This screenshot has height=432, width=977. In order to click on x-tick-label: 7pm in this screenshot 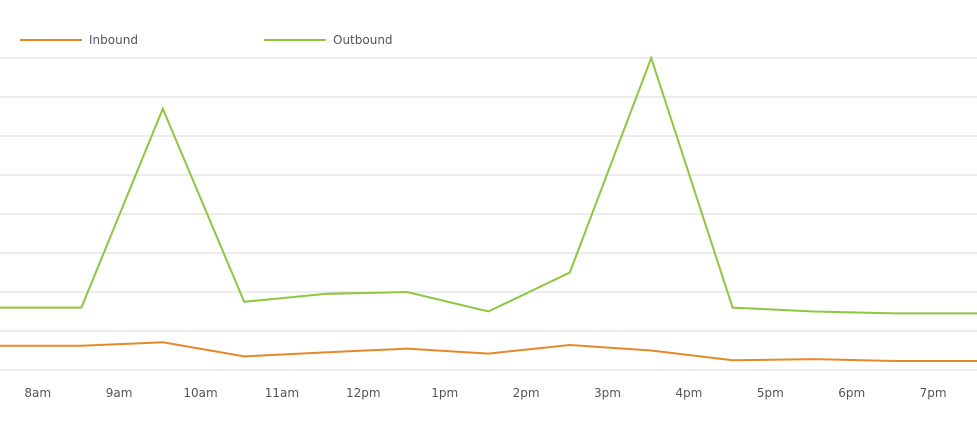, I will do `click(933, 393)`.